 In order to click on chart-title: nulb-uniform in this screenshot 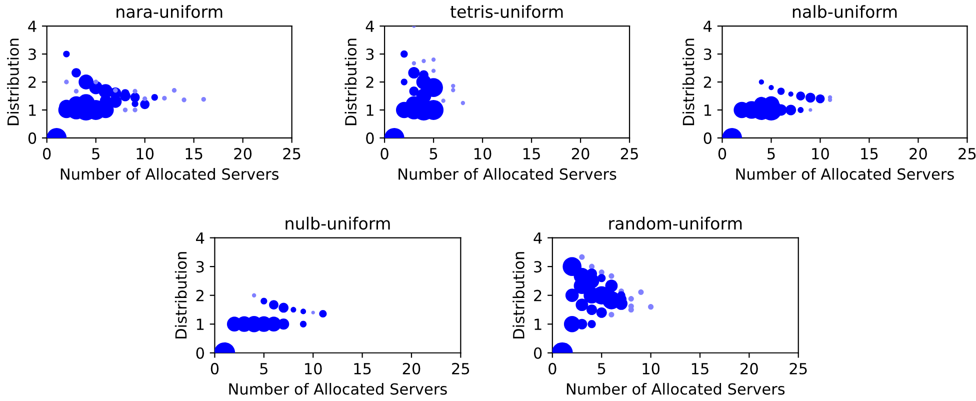, I will do `click(338, 223)`.